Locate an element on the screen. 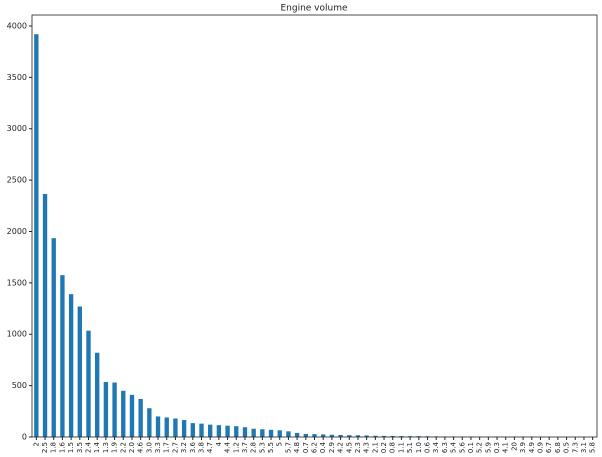  x-tick-label: 5.5 is located at coordinates (271, 447).